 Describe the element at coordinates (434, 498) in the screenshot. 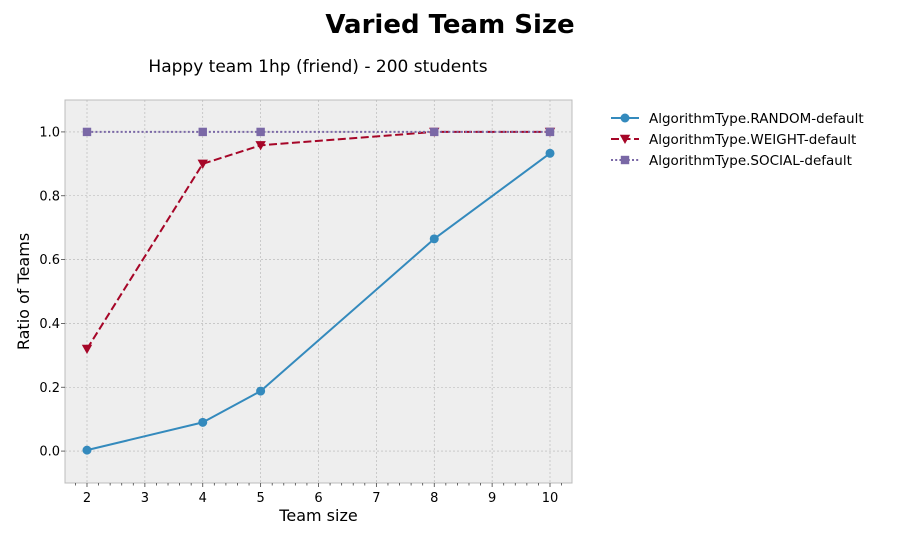

I see `x-tick-label: 8` at that location.